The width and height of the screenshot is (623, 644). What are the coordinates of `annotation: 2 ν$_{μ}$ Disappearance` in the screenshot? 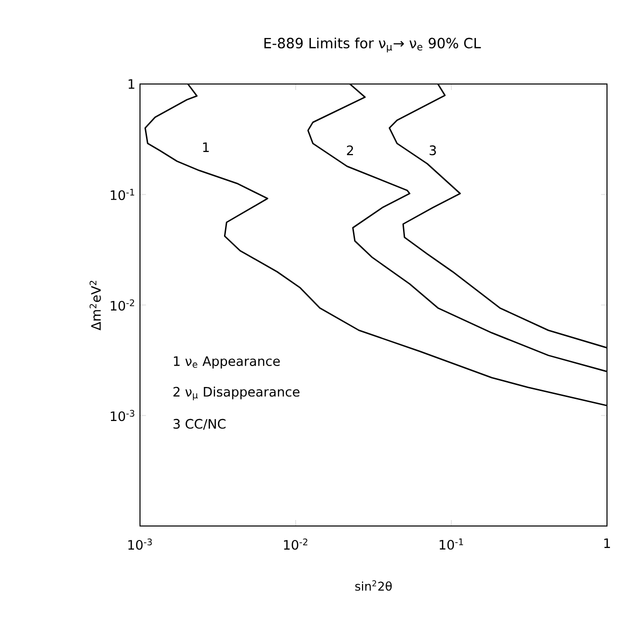 It's located at (236, 393).